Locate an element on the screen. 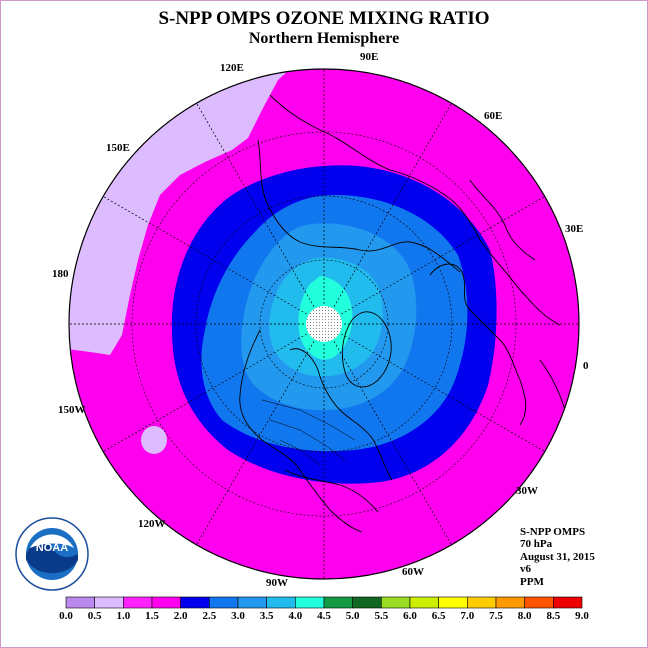  colorbar-tick-label: 7.0 is located at coordinates (467, 616).